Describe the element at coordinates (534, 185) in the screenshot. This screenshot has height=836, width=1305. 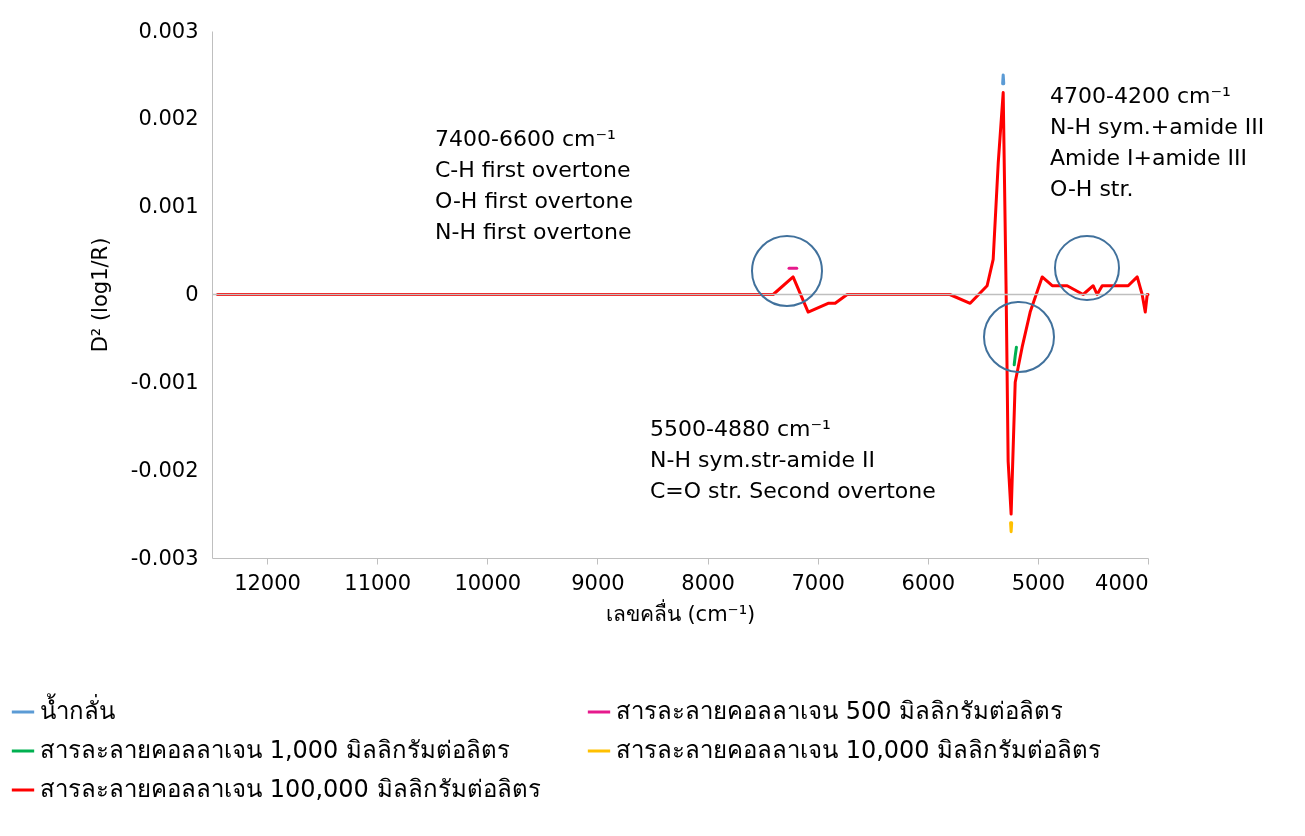
I see `annotation: 7400-6600 cm⁻¹ C-H first overtone O-H first overtone N-H first overtone` at that location.